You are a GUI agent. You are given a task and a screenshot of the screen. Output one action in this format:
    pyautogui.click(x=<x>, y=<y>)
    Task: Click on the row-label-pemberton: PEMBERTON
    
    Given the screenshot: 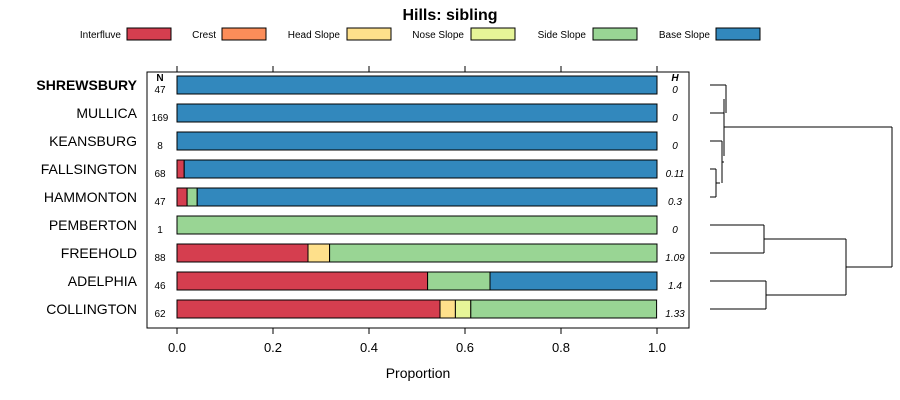 What is the action you would take?
    pyautogui.click(x=93, y=225)
    